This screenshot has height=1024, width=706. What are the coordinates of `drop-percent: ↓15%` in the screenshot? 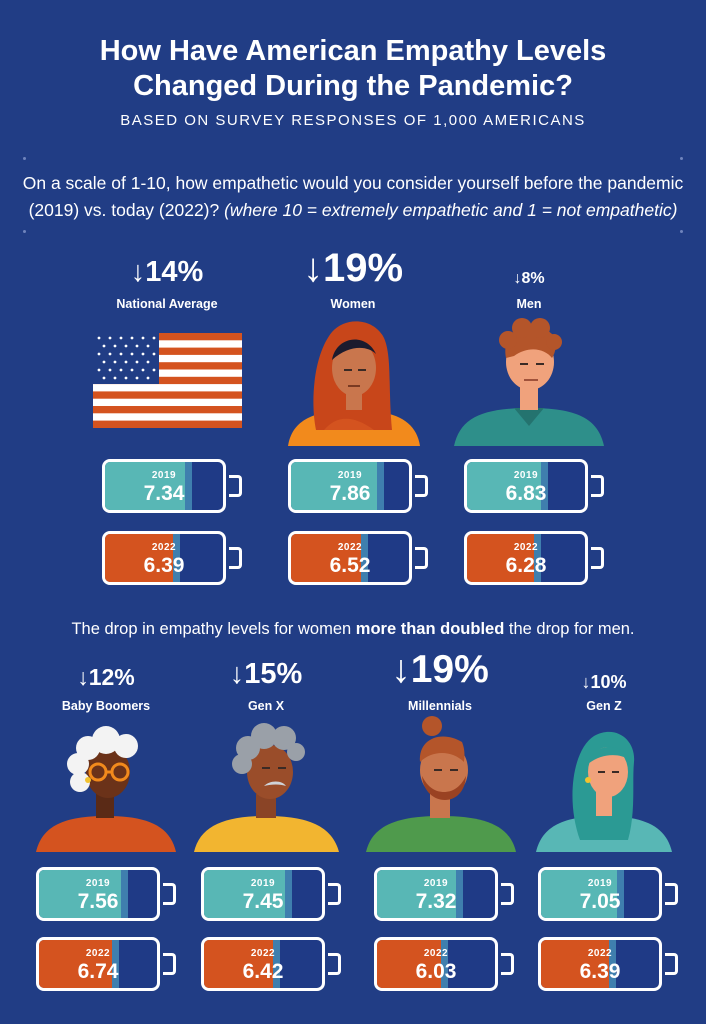 It's located at (266, 674).